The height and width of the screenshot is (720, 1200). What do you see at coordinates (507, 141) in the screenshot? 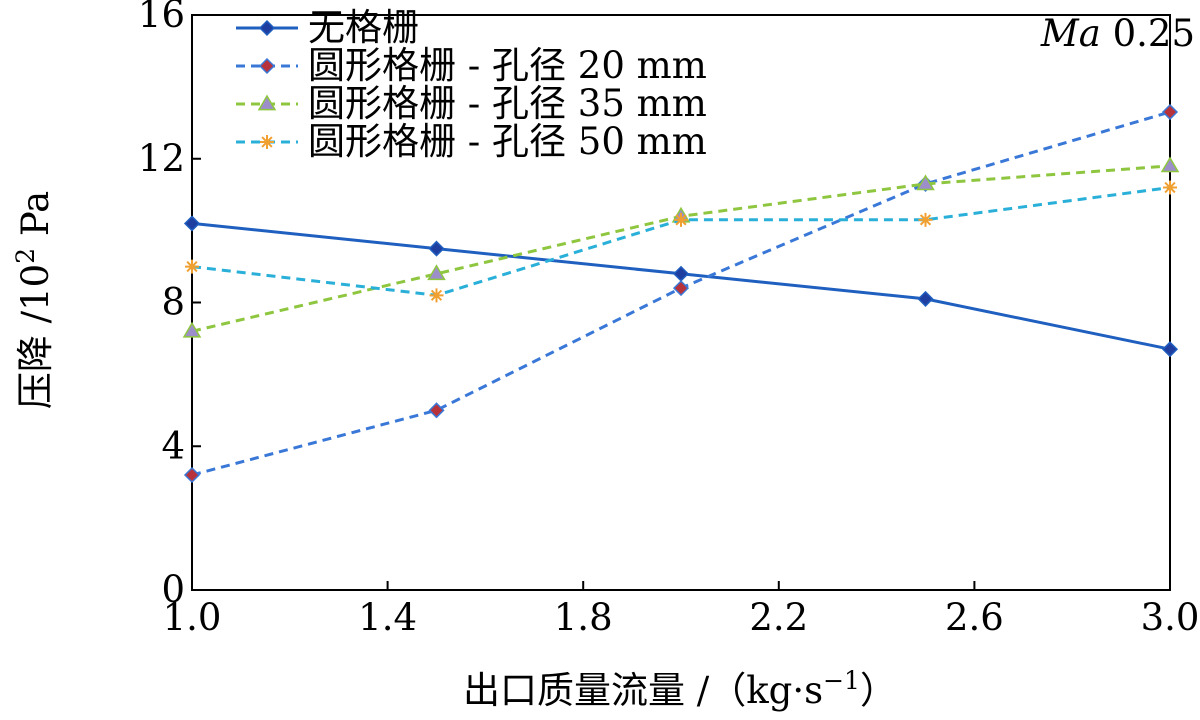
I see `legend-label: 圆形格栅 - 孔径 50 mm` at bounding box center [507, 141].